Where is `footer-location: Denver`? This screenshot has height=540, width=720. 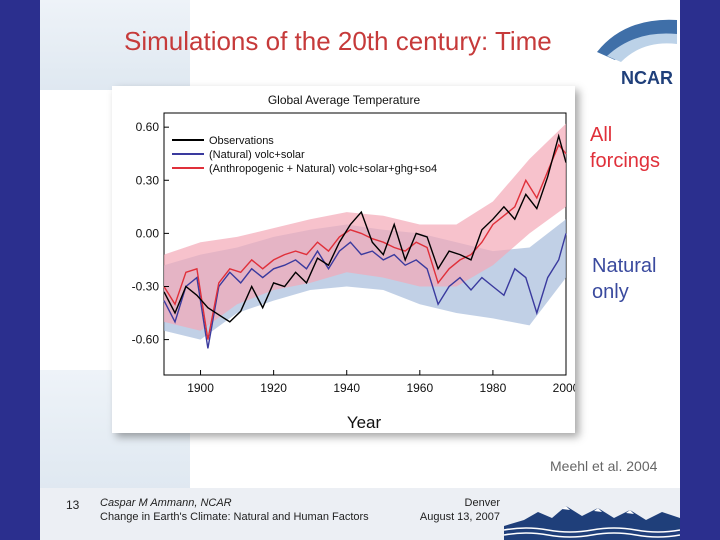 footer-location: Denver is located at coordinates (482, 503).